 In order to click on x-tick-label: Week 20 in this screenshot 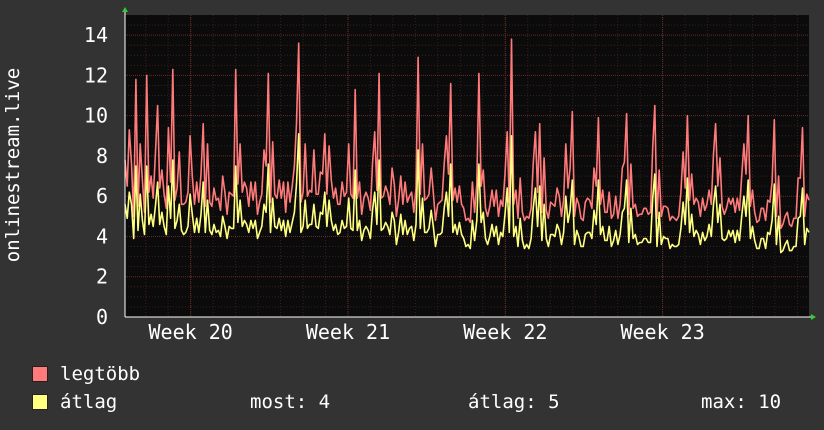, I will do `click(191, 332)`.